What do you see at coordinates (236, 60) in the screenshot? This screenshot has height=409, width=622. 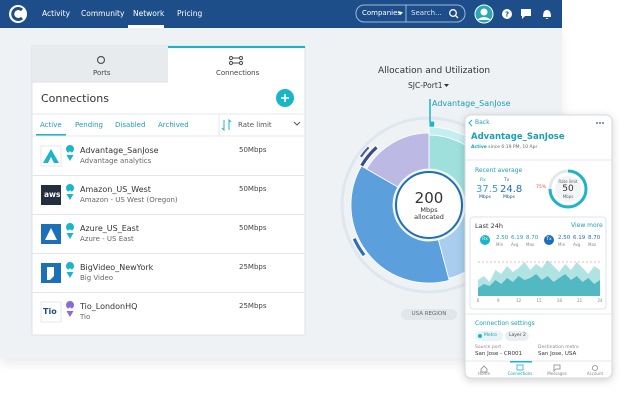 I see `connections-icon` at bounding box center [236, 60].